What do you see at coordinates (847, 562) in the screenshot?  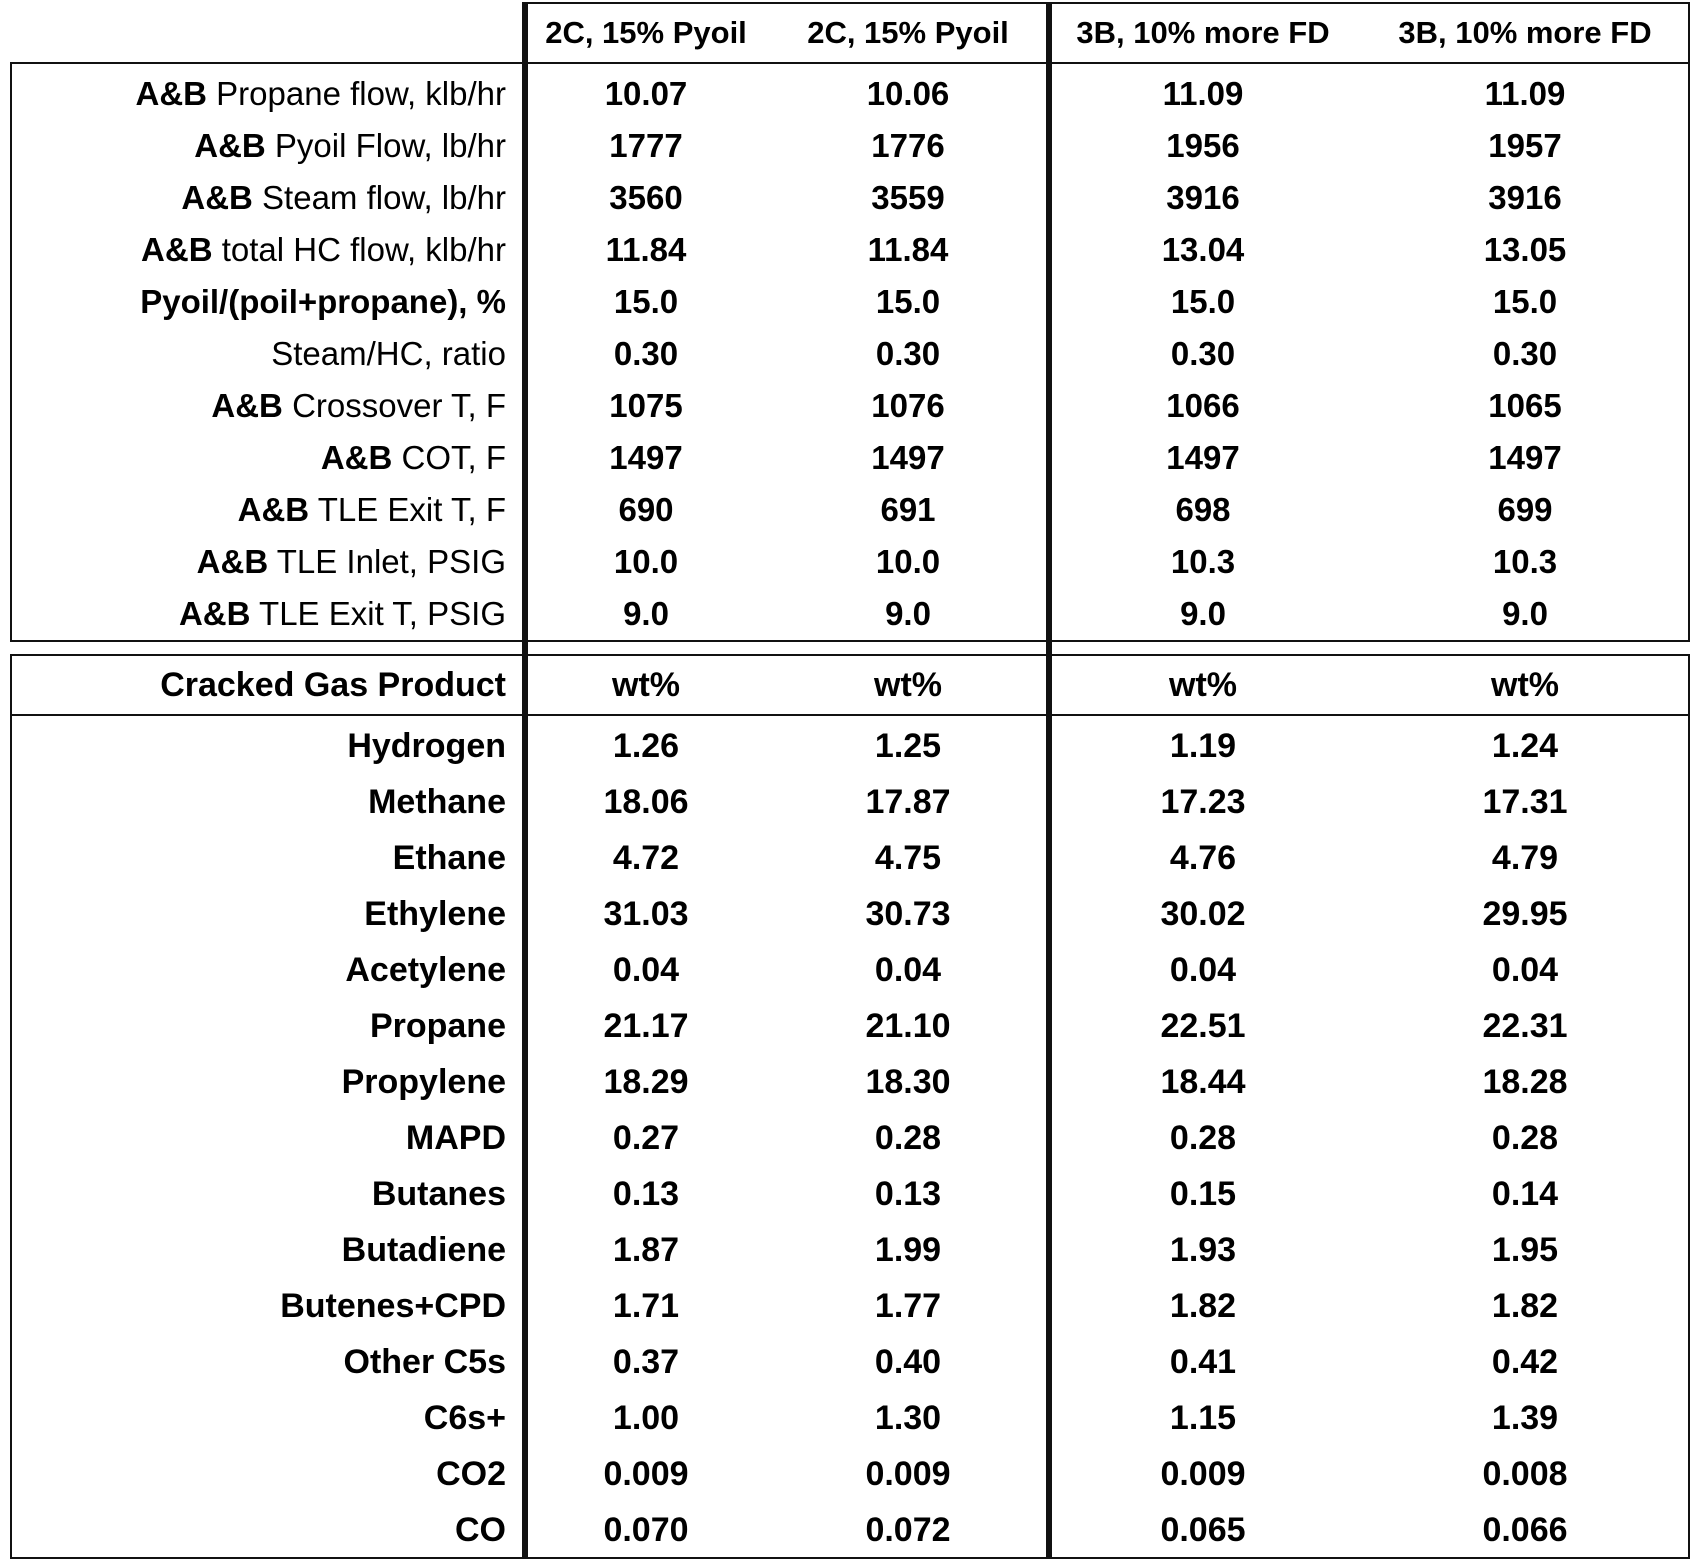 I see `condition-row: A&B TLE Inlet, PSIG 10.0 10.0 10.3 10.3` at bounding box center [847, 562].